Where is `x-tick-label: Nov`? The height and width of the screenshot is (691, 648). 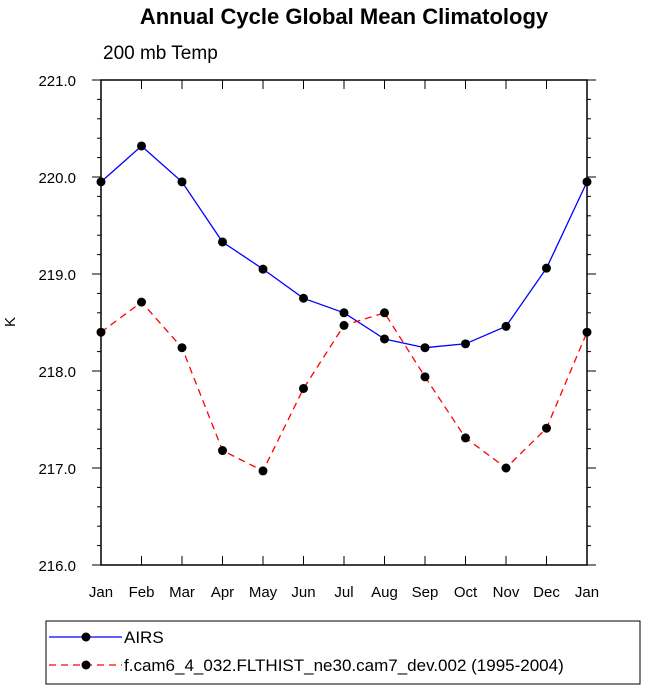 x-tick-label: Nov is located at coordinates (506, 592).